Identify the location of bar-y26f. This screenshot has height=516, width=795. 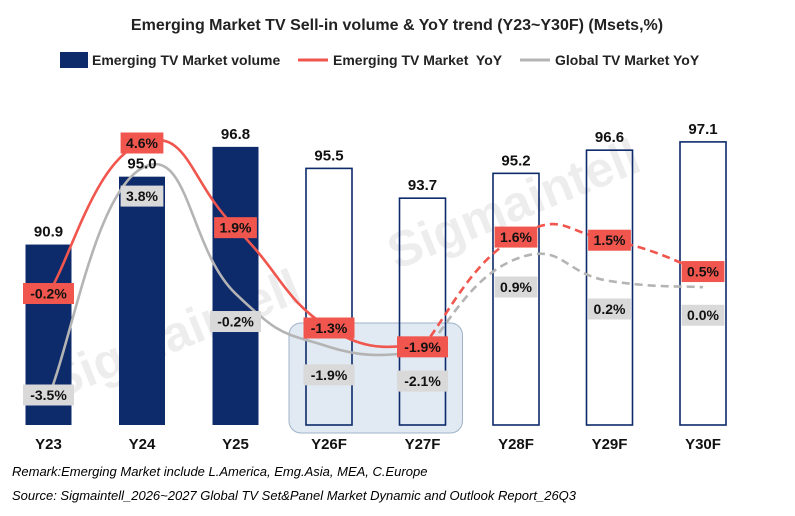
(329, 296).